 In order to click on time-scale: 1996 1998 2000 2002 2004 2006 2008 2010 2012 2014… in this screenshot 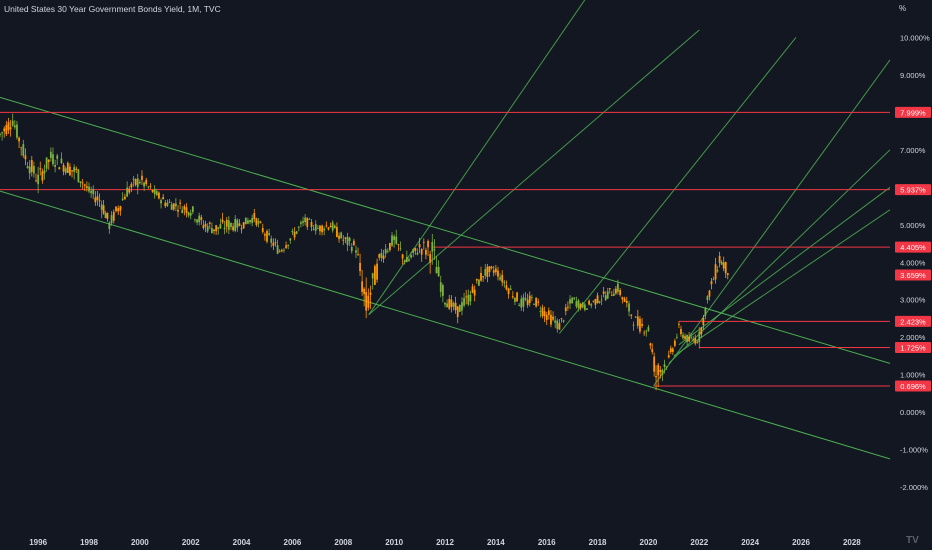, I will do `click(445, 542)`.